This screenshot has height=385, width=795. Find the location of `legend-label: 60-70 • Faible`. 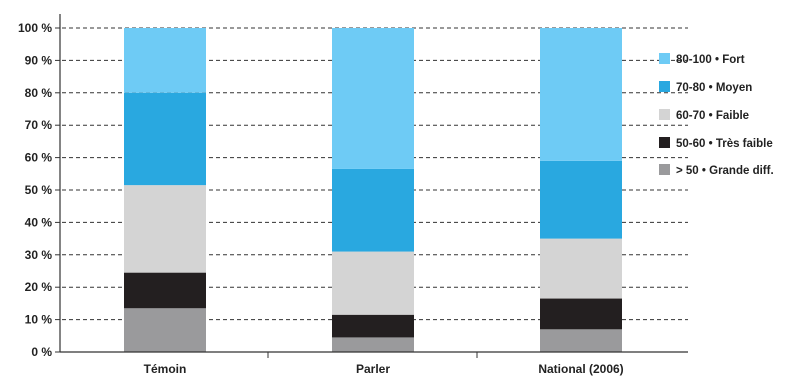

legend-label: 60-70 • Faible is located at coordinates (712, 116).